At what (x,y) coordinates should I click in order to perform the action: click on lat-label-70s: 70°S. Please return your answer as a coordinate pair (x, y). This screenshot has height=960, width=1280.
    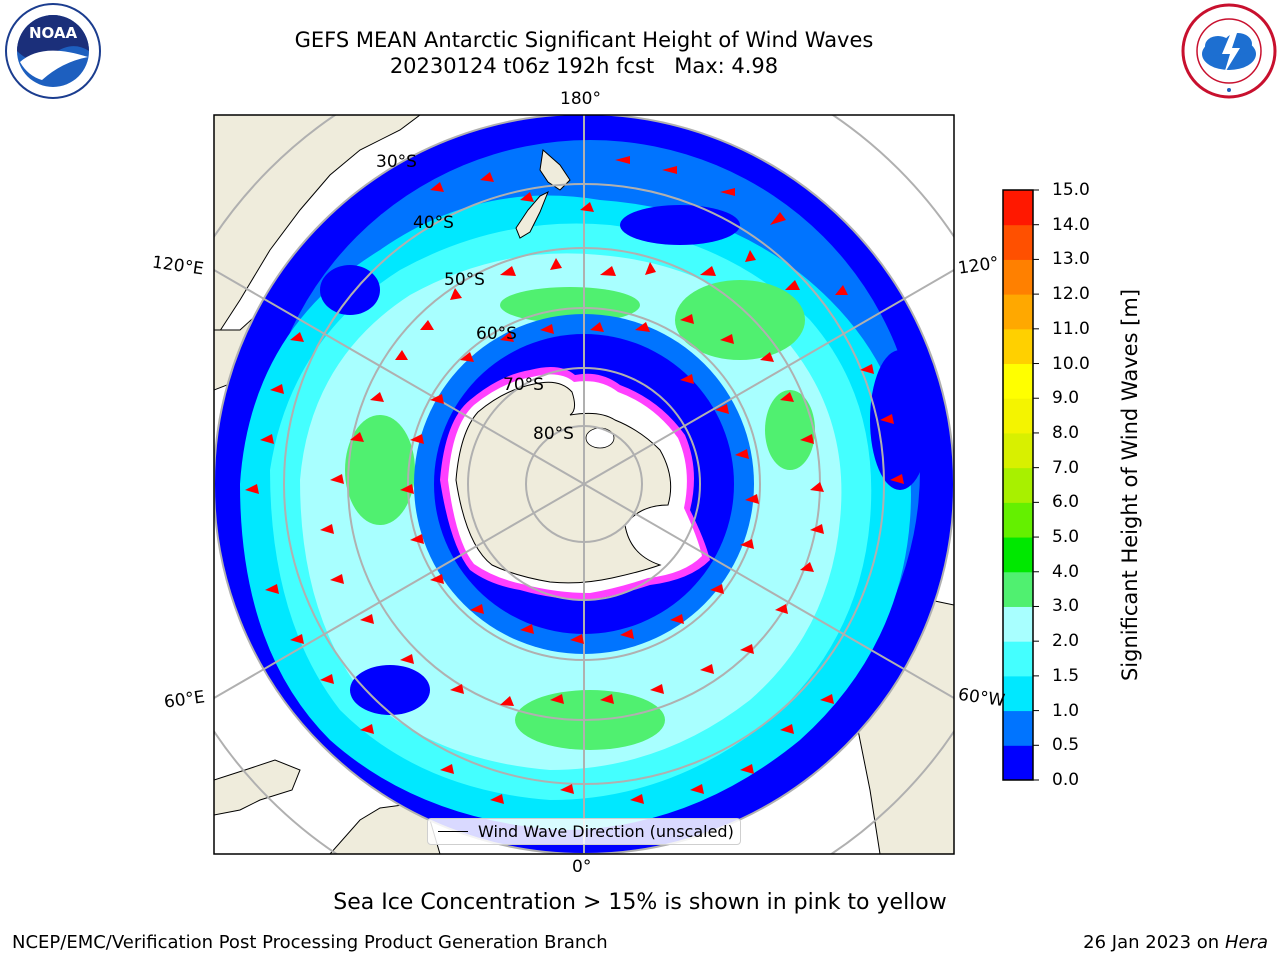
    Looking at the image, I should click on (523, 385).